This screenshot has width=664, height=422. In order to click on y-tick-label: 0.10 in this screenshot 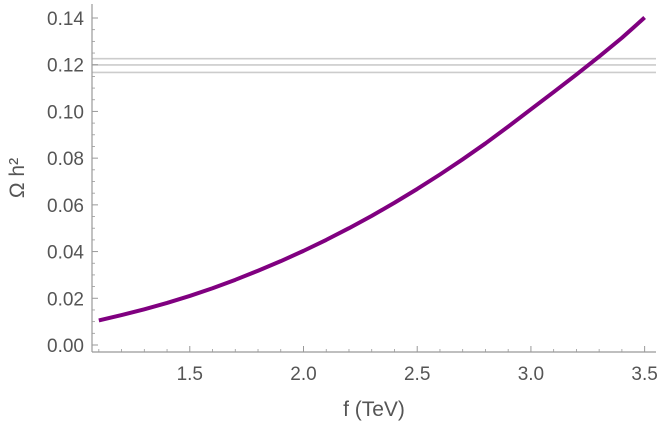, I will do `click(65, 112)`.